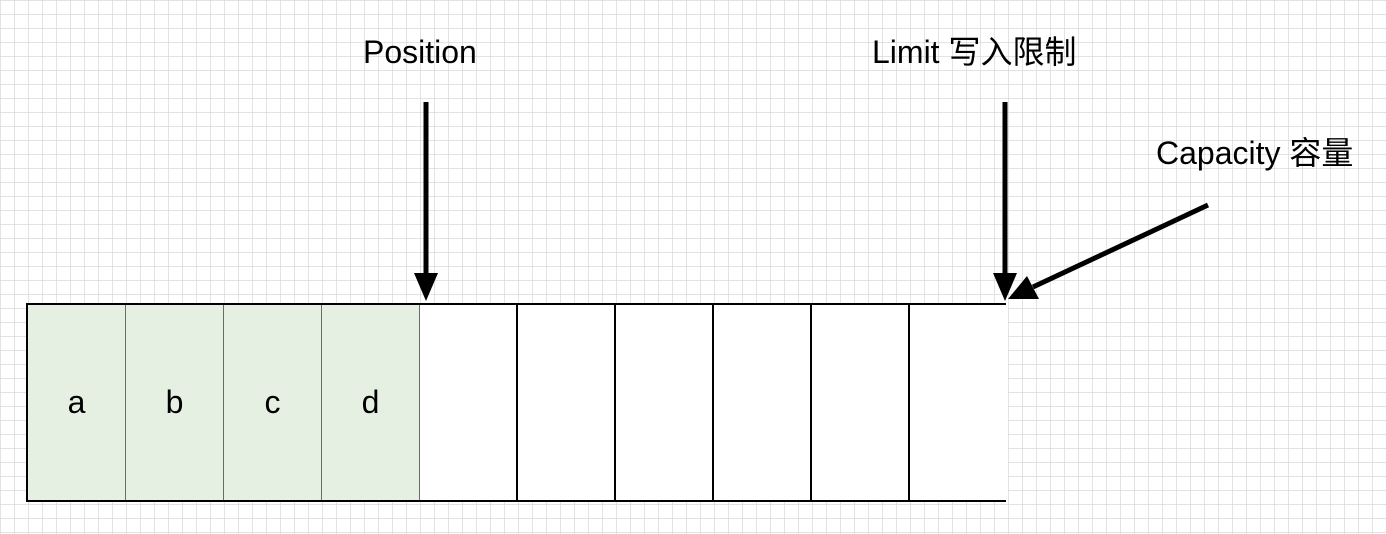 The height and width of the screenshot is (534, 1386). I want to click on limit-arrow, so click(1005, 201).